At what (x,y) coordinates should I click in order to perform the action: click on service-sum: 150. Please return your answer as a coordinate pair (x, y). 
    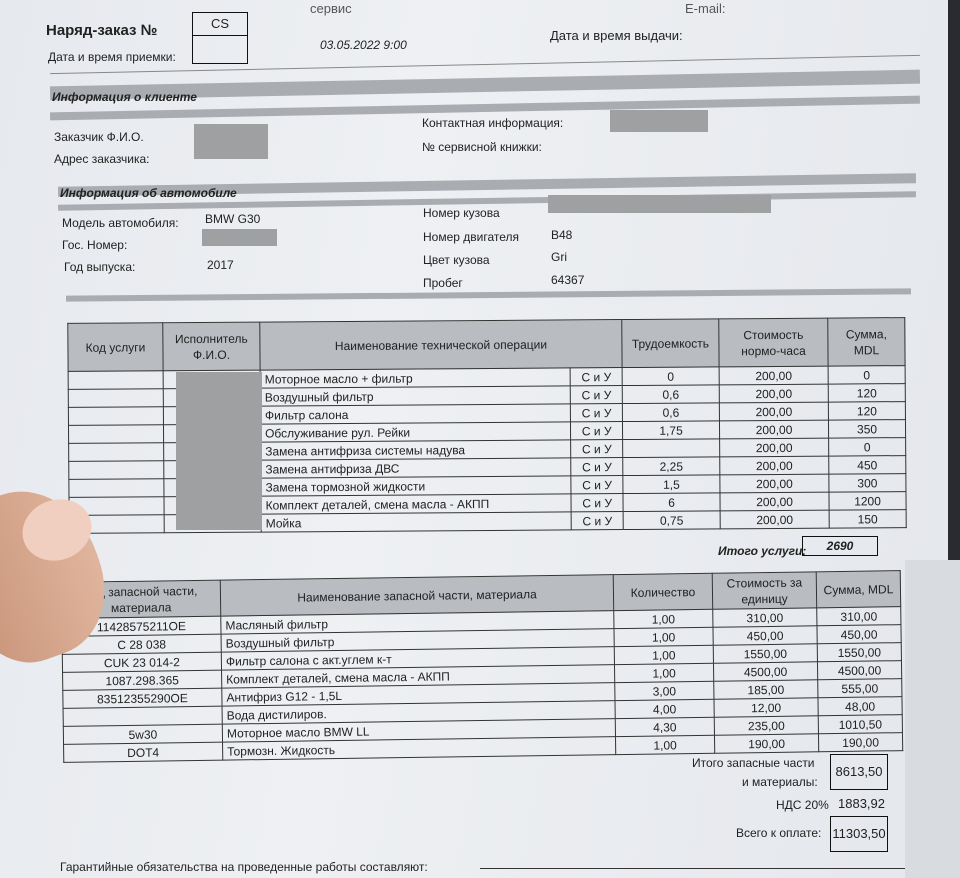
    Looking at the image, I should click on (868, 519).